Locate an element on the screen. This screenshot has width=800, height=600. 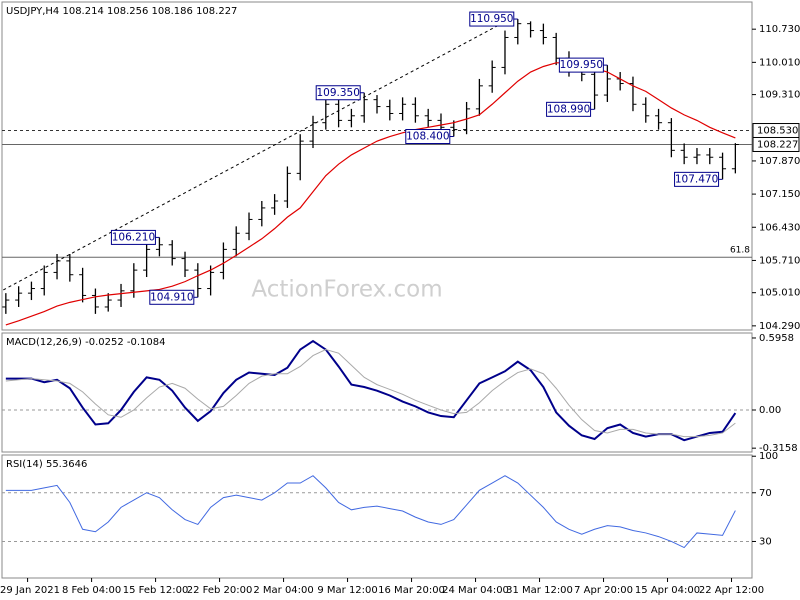
panel-title: MACD(12,26,9) -0.0252 -0.1084 is located at coordinates (86, 342).